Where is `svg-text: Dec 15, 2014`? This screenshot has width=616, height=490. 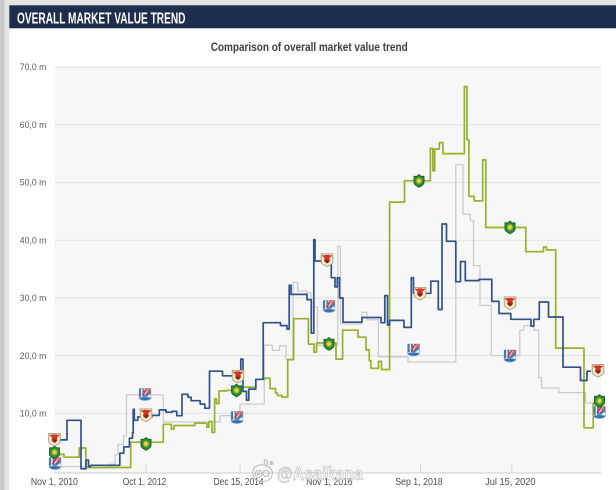
svg-text: Dec 15, 2014 is located at coordinates (239, 482).